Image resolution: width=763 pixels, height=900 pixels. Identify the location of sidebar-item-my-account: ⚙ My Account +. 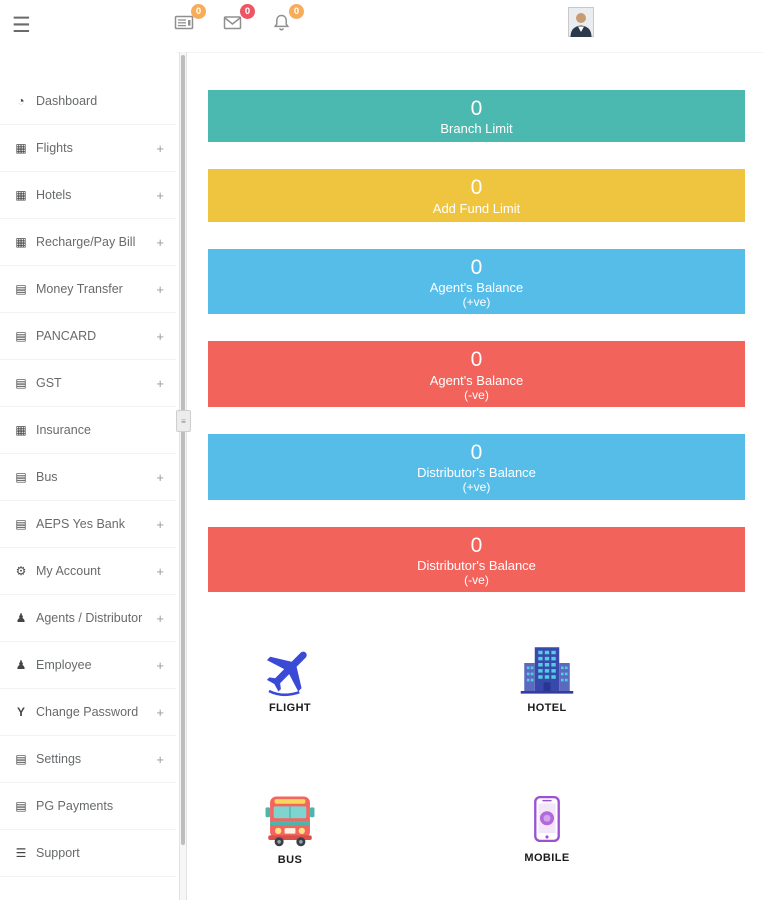
(88, 571).